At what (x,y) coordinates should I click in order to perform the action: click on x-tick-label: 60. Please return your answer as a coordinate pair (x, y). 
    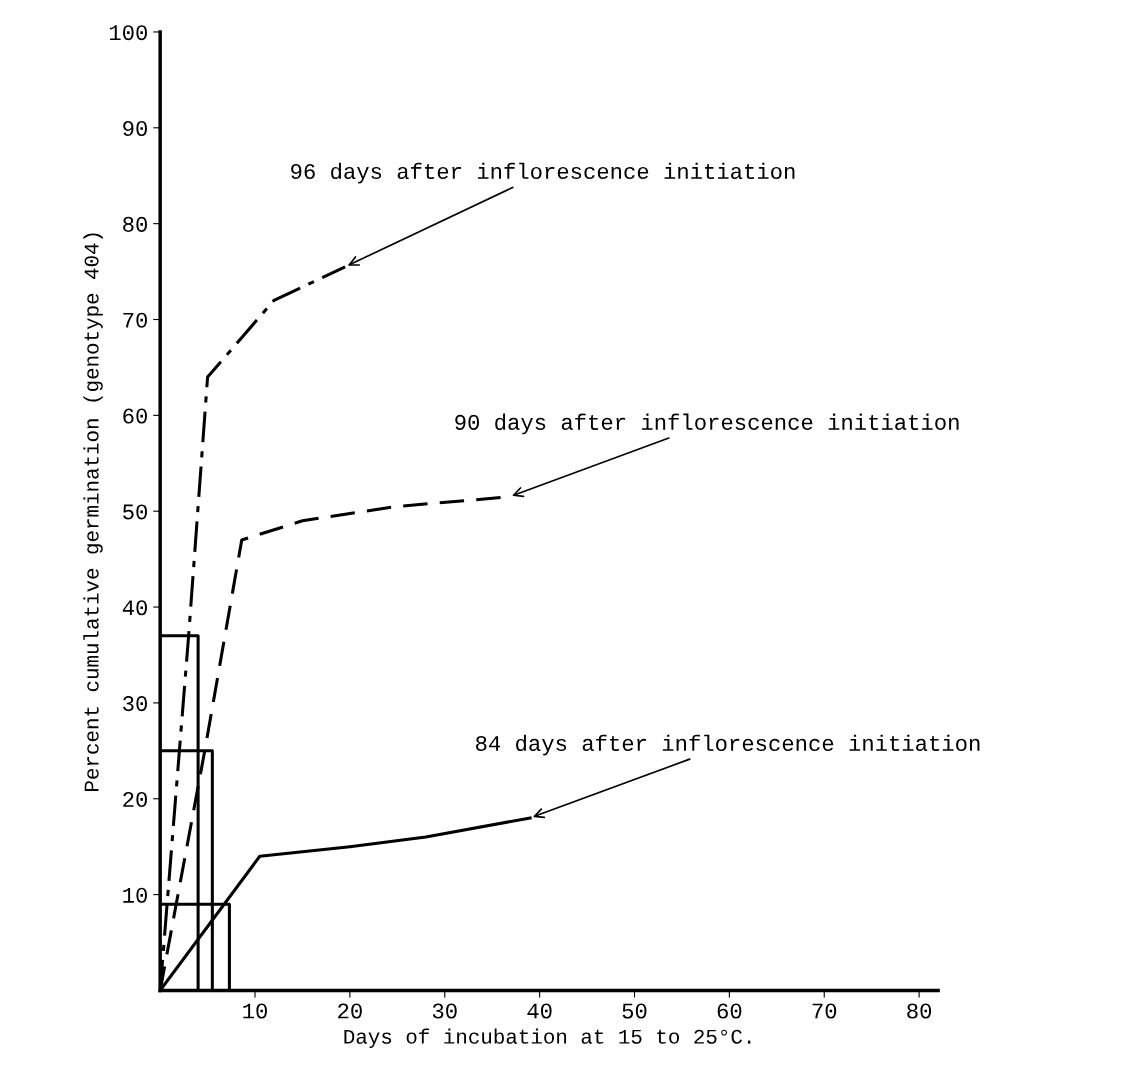
    Looking at the image, I should click on (729, 1011).